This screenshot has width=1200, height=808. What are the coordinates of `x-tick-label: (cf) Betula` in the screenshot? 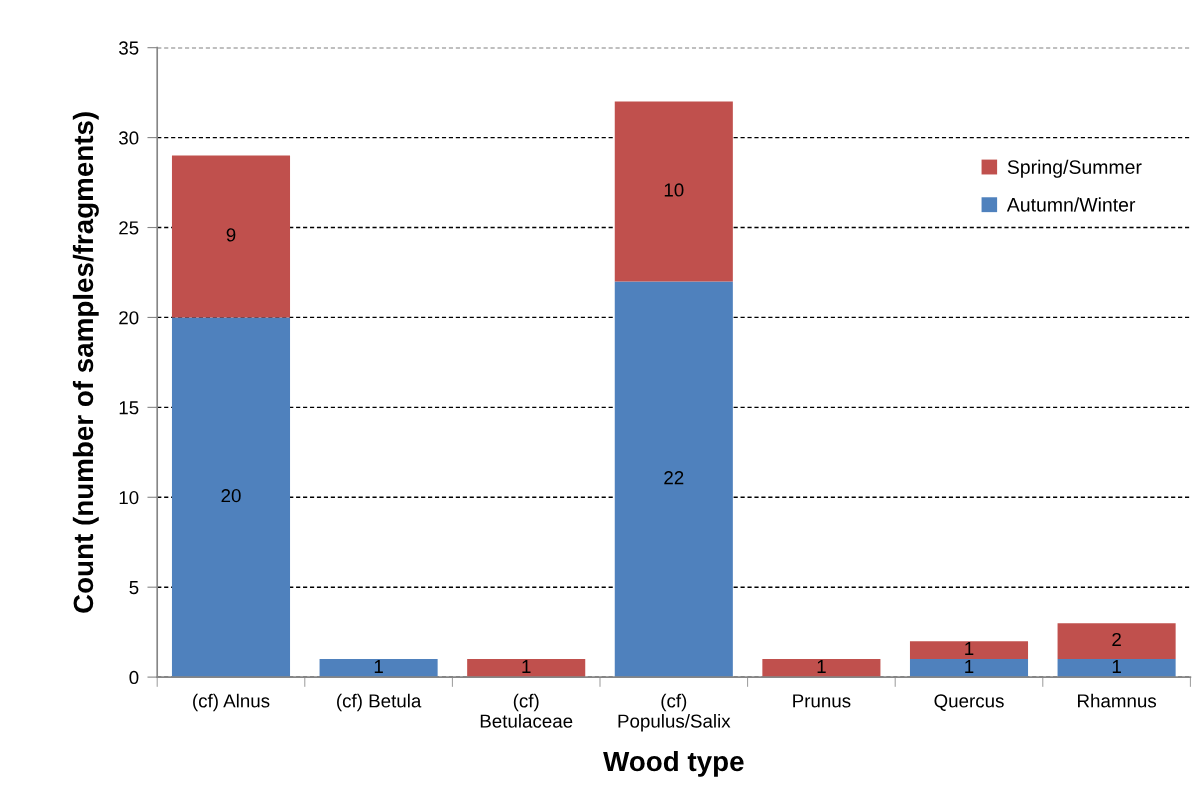 It's located at (379, 702).